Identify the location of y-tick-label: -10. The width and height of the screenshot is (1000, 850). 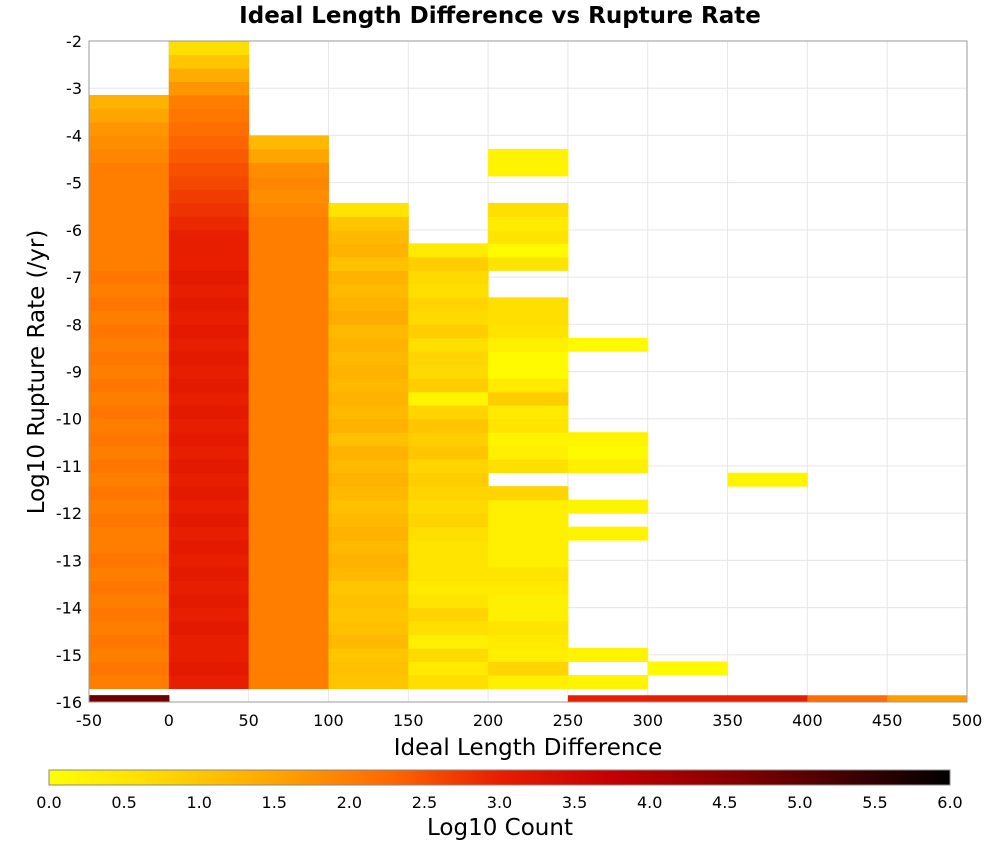
(69, 419).